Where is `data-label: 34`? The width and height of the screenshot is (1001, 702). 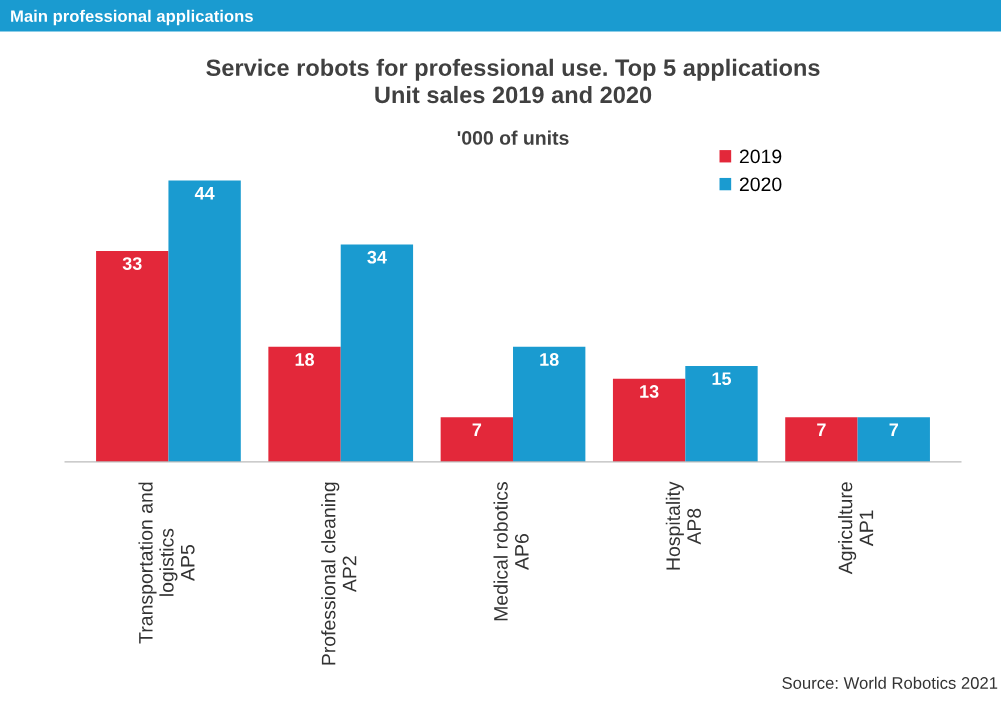
data-label: 34 is located at coordinates (377, 257).